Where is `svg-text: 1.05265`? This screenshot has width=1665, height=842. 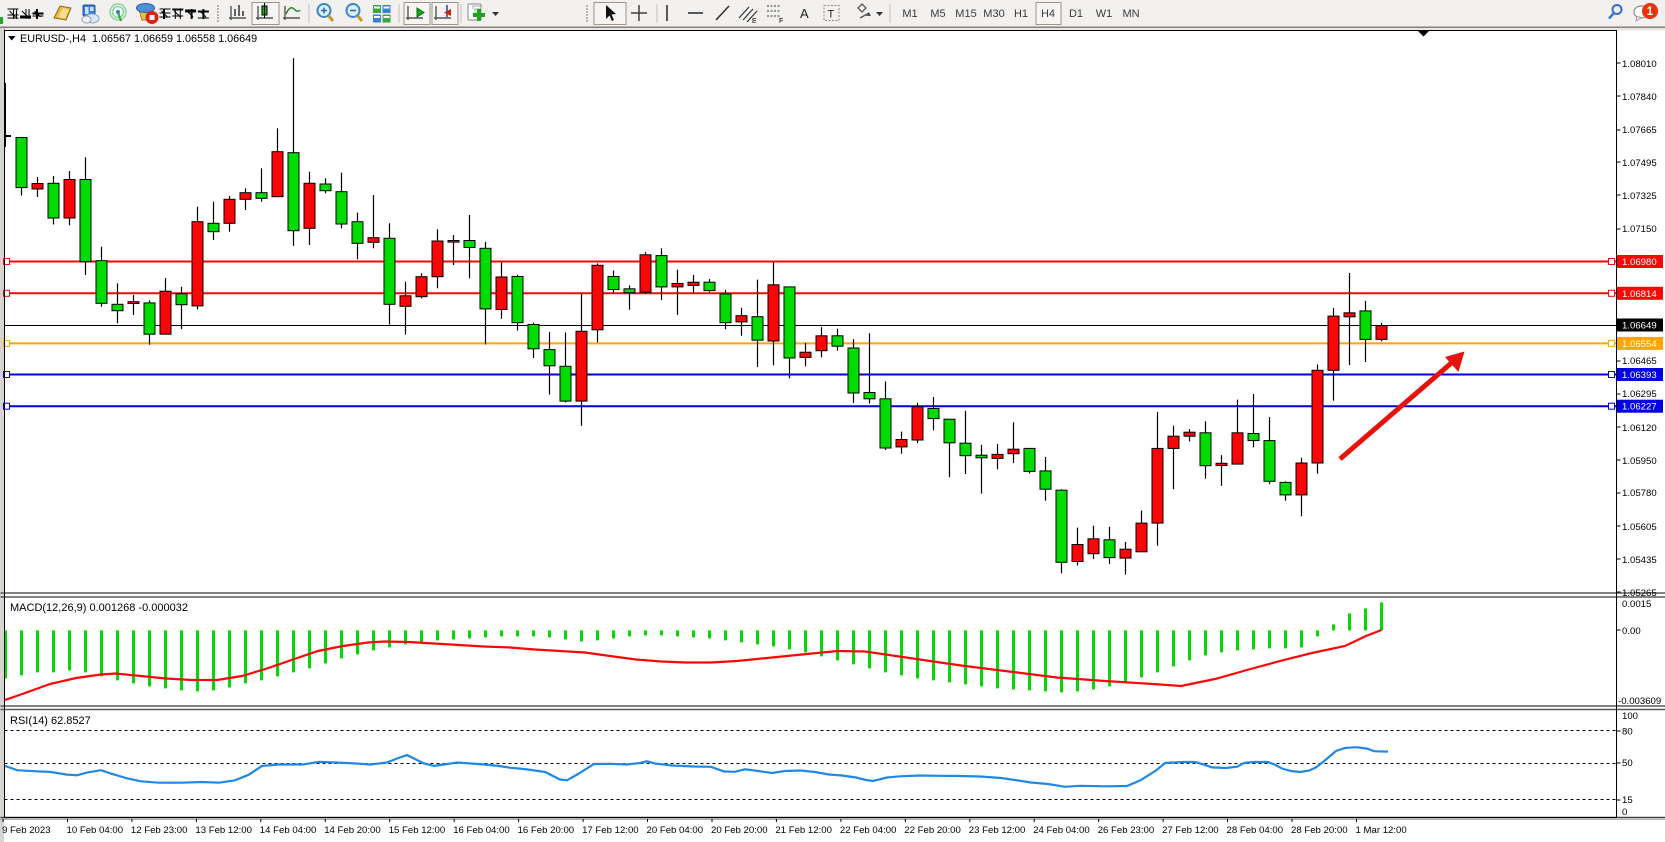 svg-text: 1.05265 is located at coordinates (1639, 593).